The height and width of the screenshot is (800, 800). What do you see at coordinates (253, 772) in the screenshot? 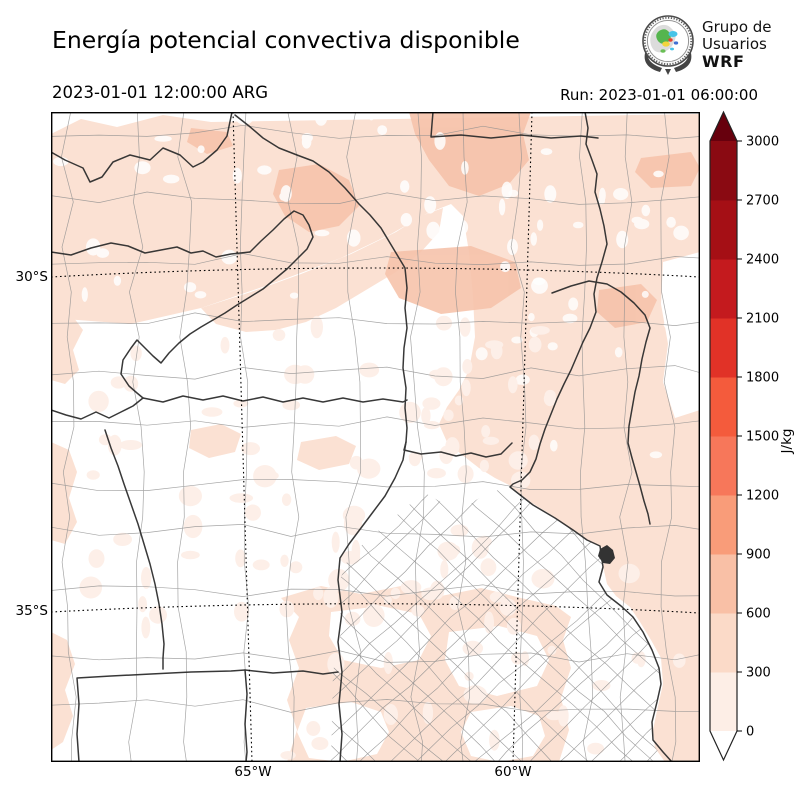
I see `lon-tick-65w: 65°W` at bounding box center [253, 772].